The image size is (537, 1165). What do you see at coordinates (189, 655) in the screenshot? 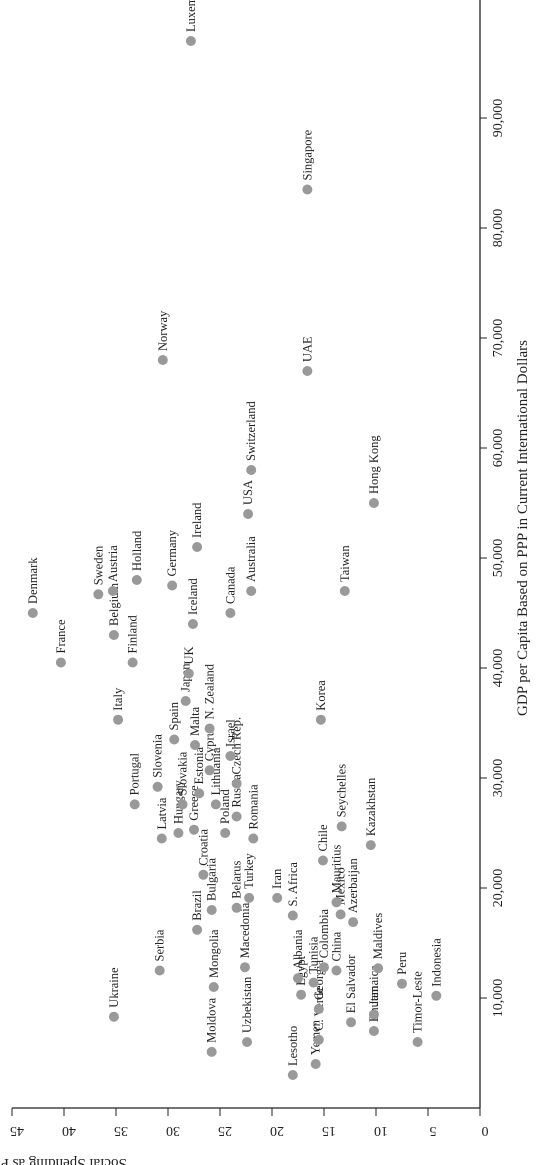
I see `point-label: UK` at bounding box center [189, 655].